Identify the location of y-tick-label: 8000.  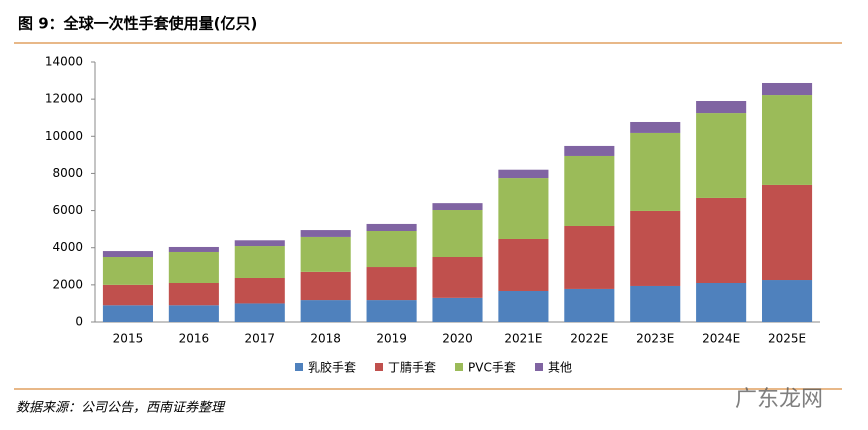
(67, 173).